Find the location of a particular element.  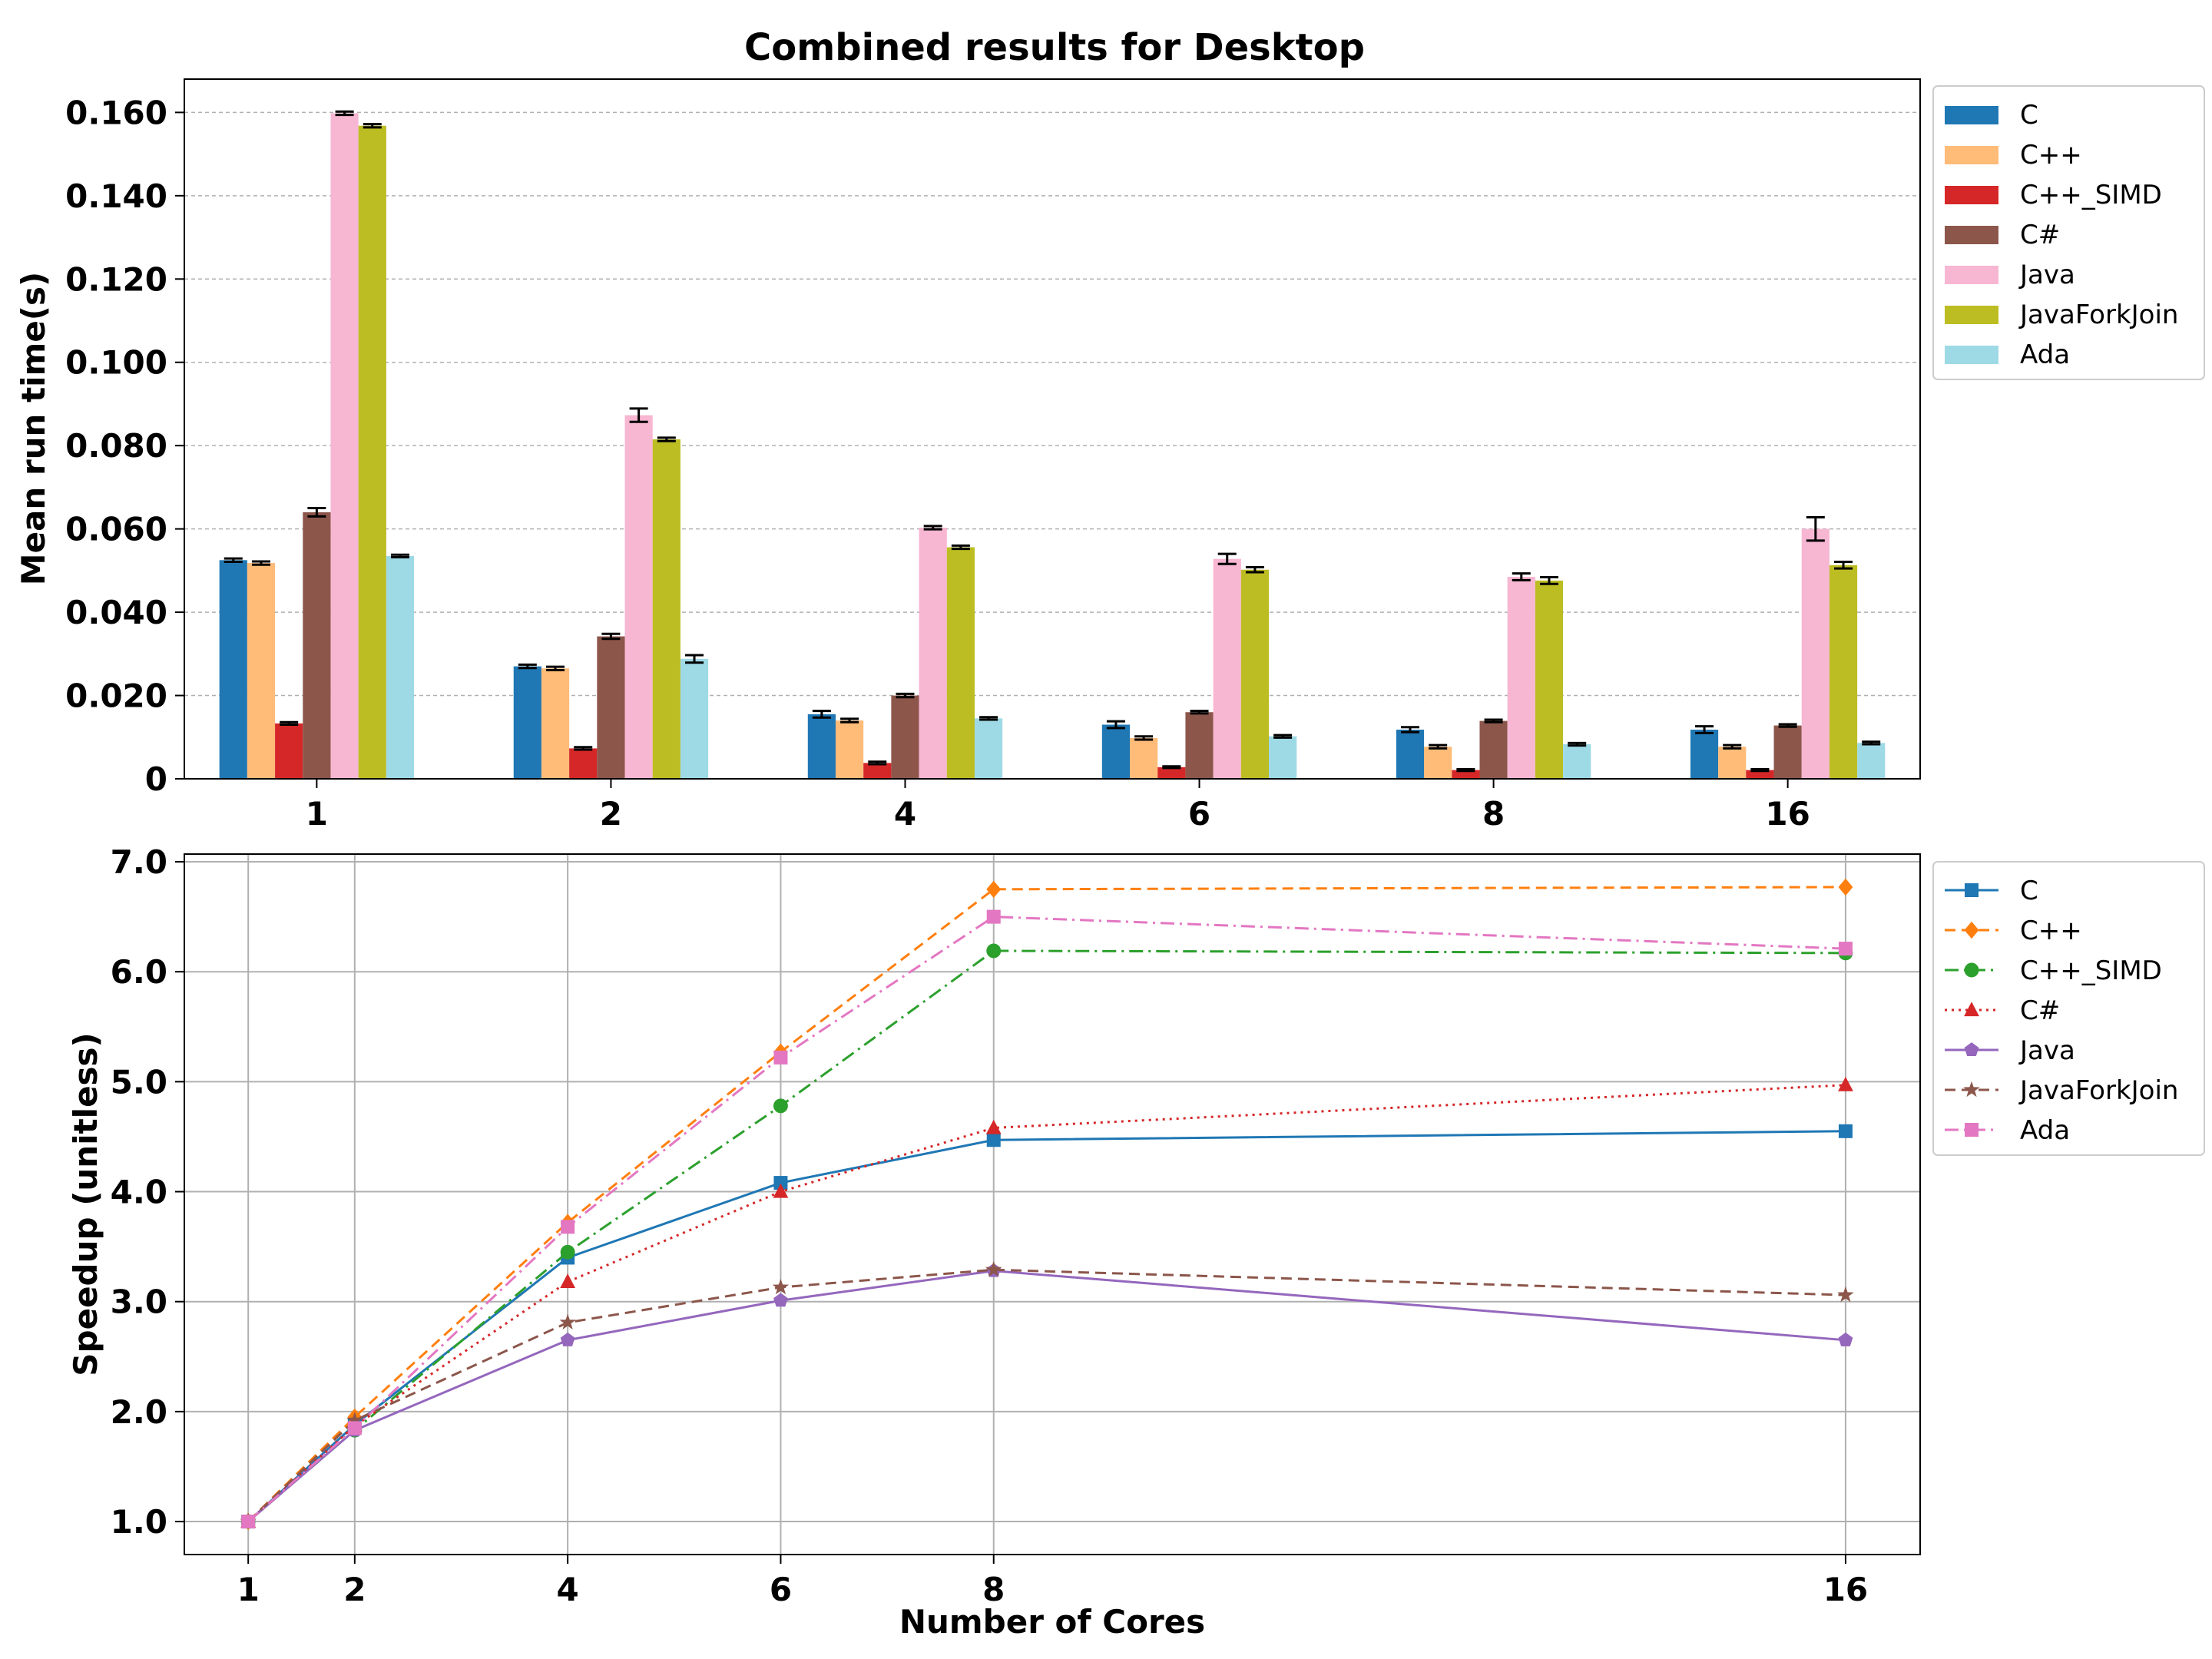

bar-x-tick-label: 6 is located at coordinates (1199, 814).